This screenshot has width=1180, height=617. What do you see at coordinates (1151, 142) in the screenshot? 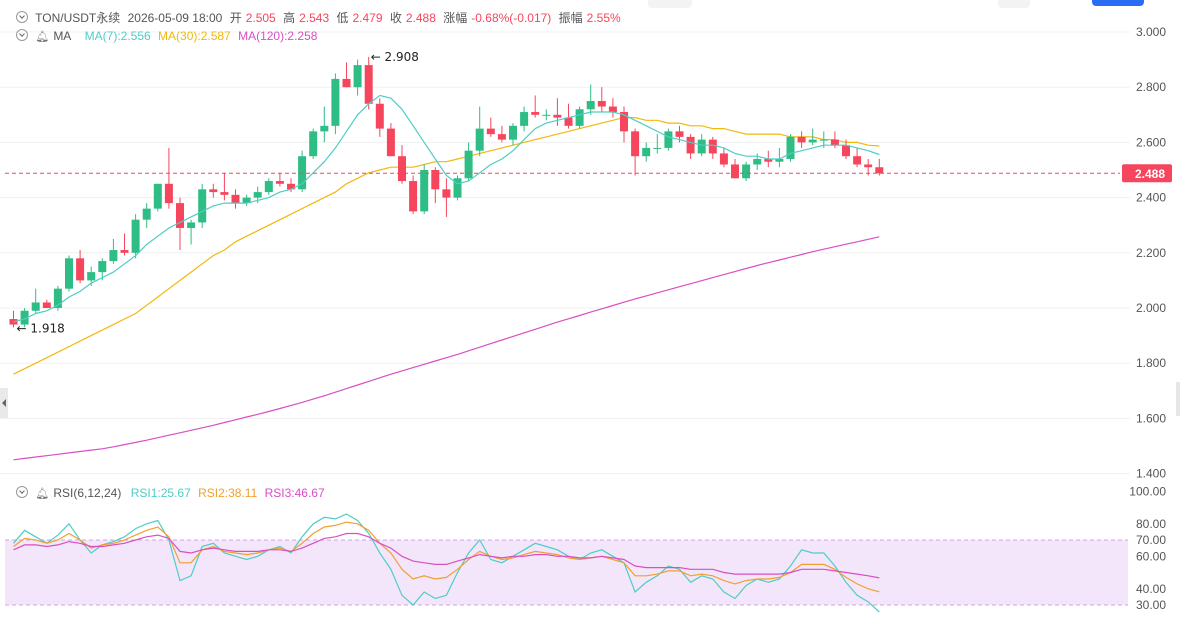
I see `y-tick-label: 2.600` at bounding box center [1151, 142].